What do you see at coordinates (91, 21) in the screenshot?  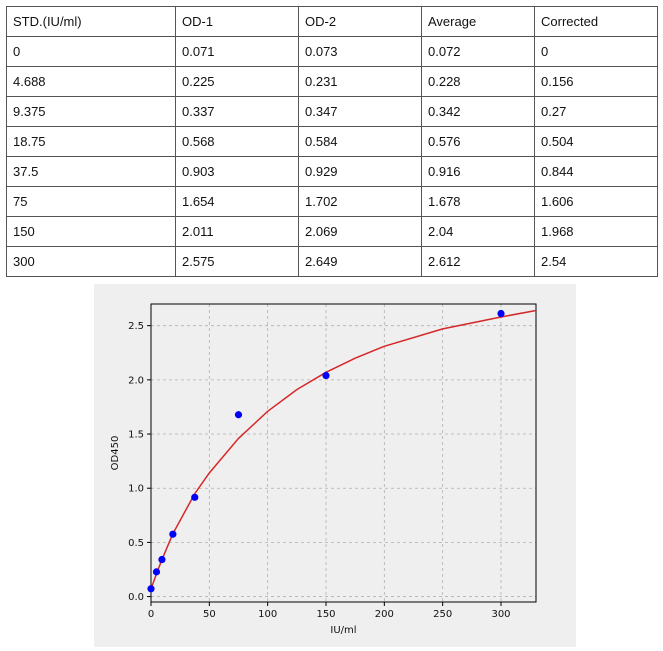 I see `column-header: STD.(IU/ml)` at bounding box center [91, 21].